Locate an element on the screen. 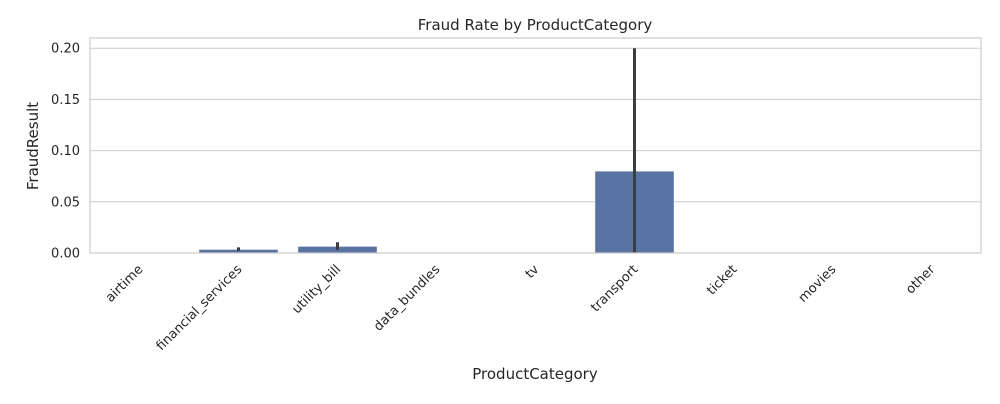 This screenshot has height=404, width=1000. y-tick-label: 0.15 is located at coordinates (65, 100).